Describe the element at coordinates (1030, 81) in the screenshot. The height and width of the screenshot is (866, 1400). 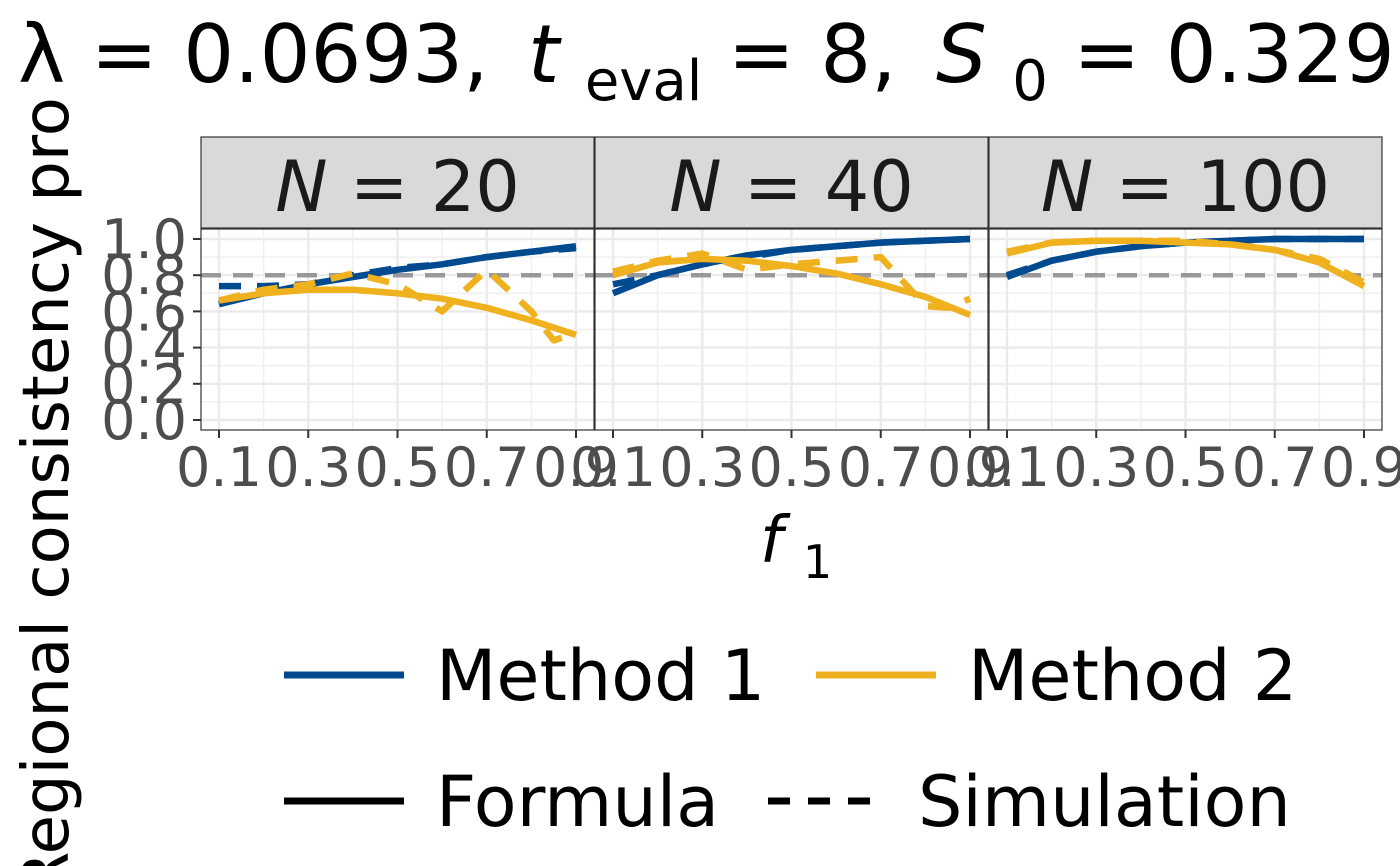
I see `title-s-sub: 0` at that location.